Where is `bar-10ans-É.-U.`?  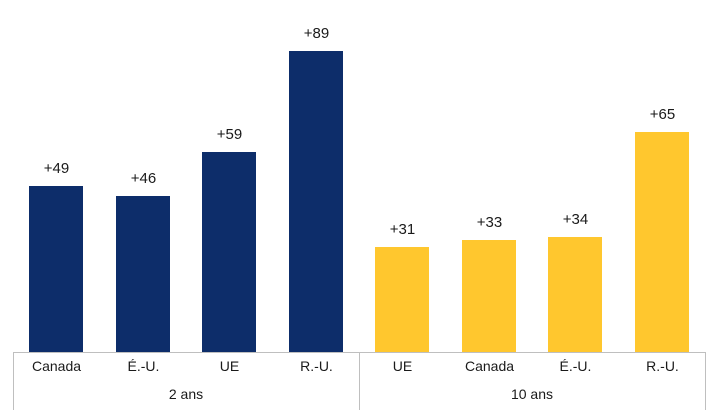
bar-10ans-É.-U. is located at coordinates (575, 294).